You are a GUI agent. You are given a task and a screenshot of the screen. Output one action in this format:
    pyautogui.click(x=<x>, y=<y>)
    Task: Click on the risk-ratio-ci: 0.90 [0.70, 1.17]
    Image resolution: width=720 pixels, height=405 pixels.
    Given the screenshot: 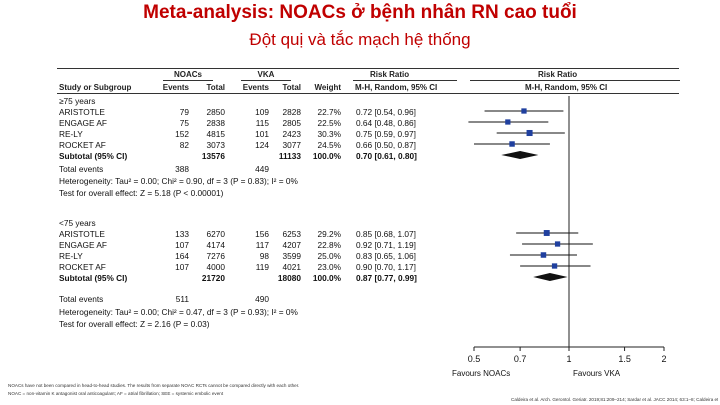 What is the action you would take?
    pyautogui.click(x=386, y=267)
    